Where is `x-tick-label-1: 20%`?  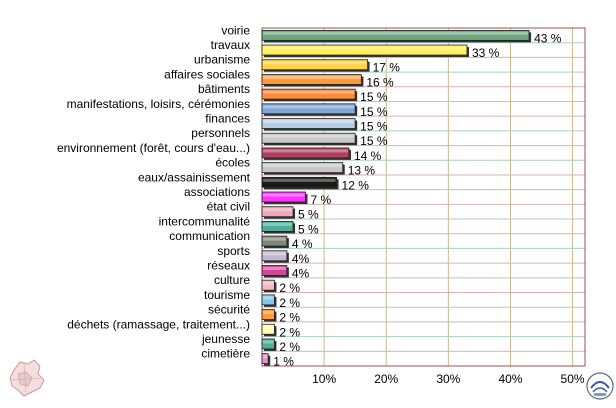
x-tick-label-1: 20% is located at coordinates (386, 379).